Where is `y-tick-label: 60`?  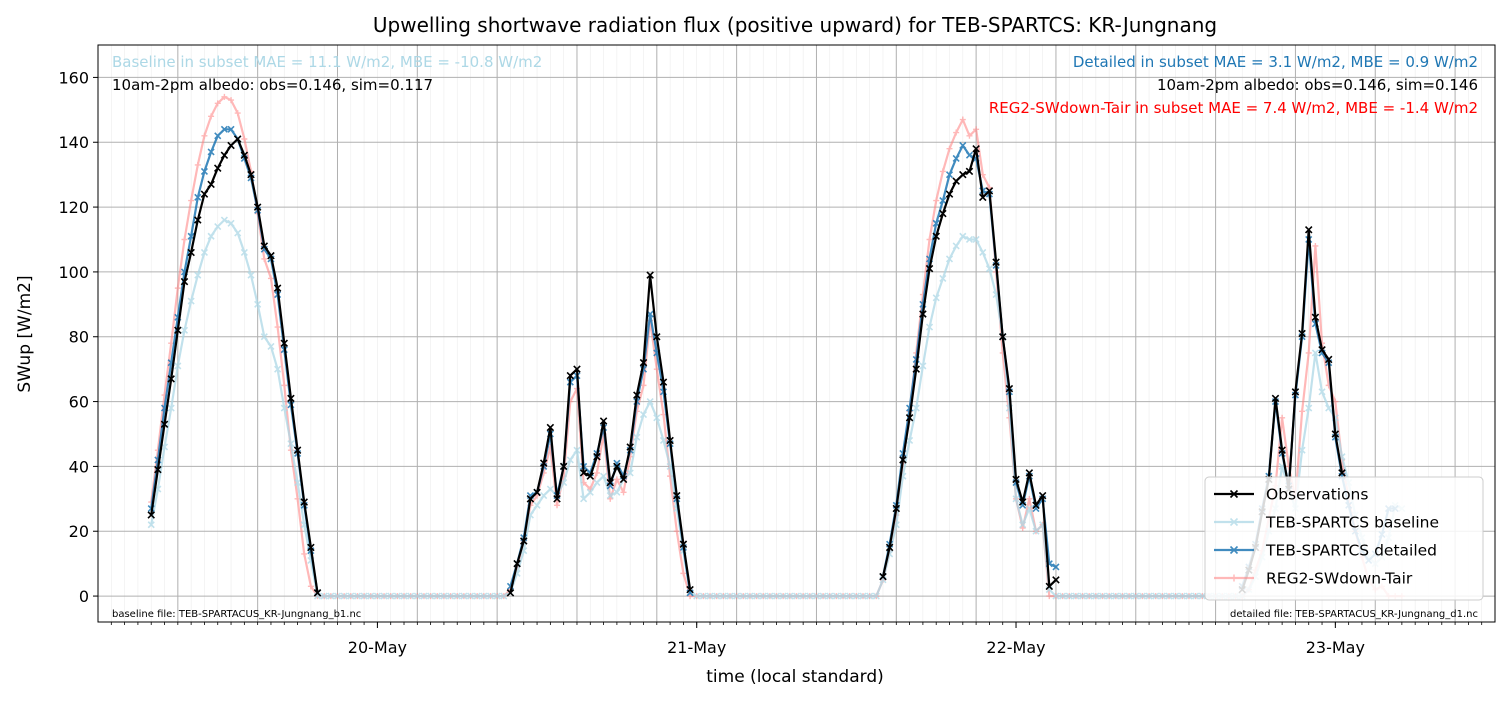 y-tick-label: 60 is located at coordinates (79, 402).